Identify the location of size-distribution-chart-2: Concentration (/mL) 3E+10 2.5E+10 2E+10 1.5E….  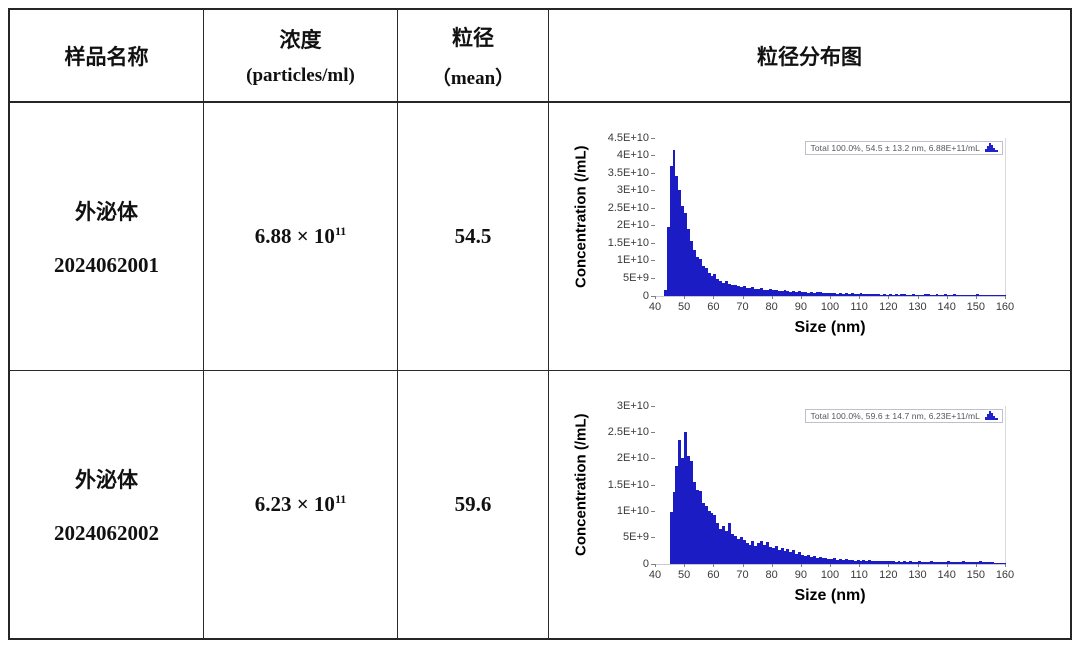
(798, 505).